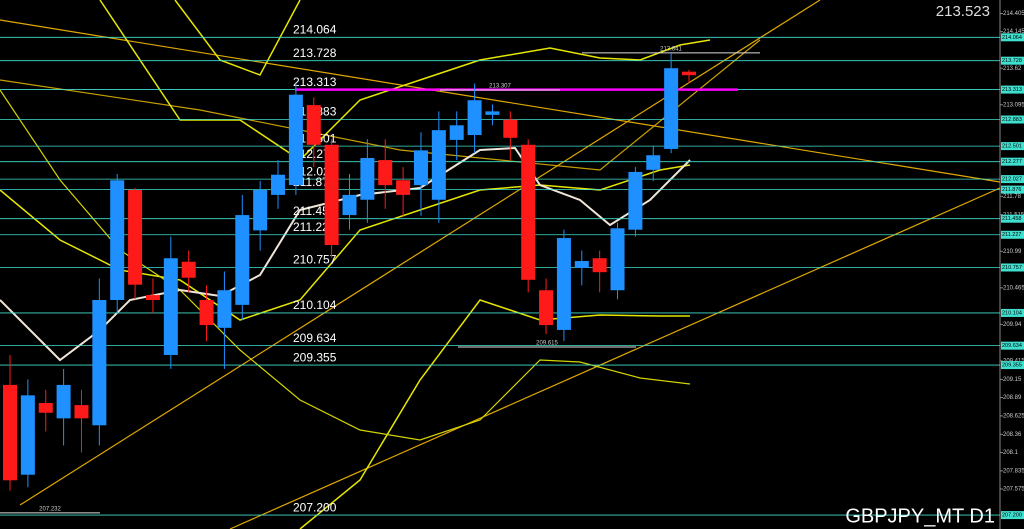 The height and width of the screenshot is (529, 1024). I want to click on y-tick-label: 207.835, so click(1013, 471).